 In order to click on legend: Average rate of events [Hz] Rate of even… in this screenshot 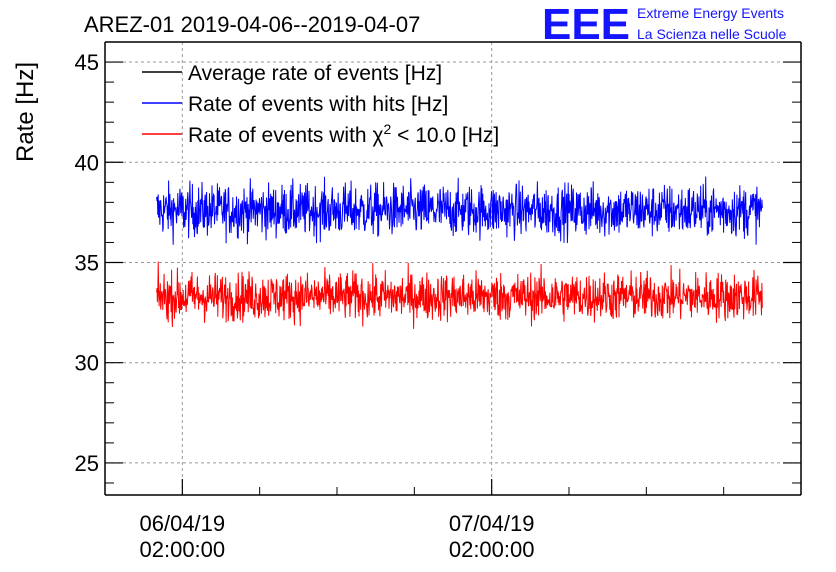, I will do `click(320, 104)`.